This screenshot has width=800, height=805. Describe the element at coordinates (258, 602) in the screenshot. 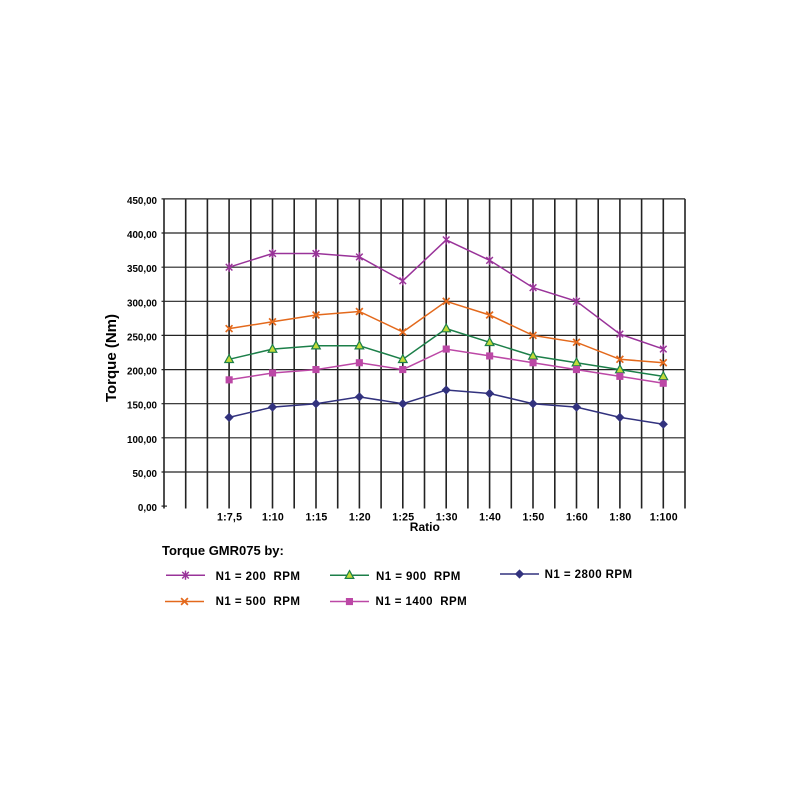

I see `svg-text: N1 = 500 RPM` at that location.